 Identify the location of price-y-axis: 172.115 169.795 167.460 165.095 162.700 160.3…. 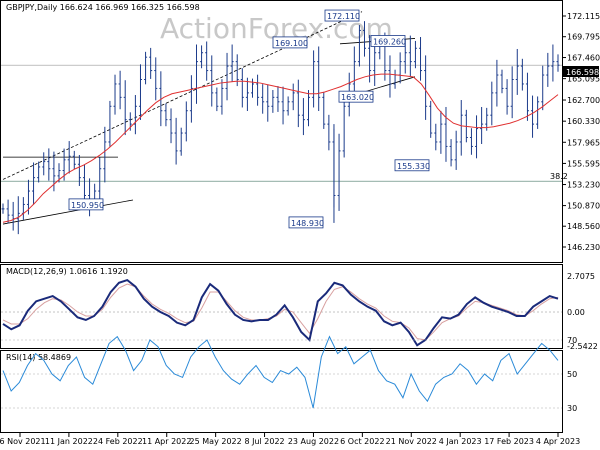
(581, 132).